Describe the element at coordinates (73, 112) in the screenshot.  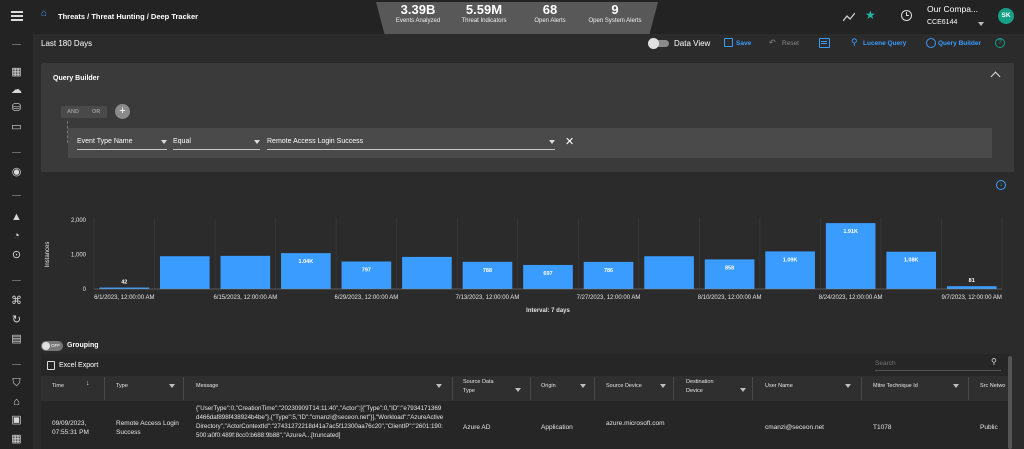
I see `and-button: AND` at that location.